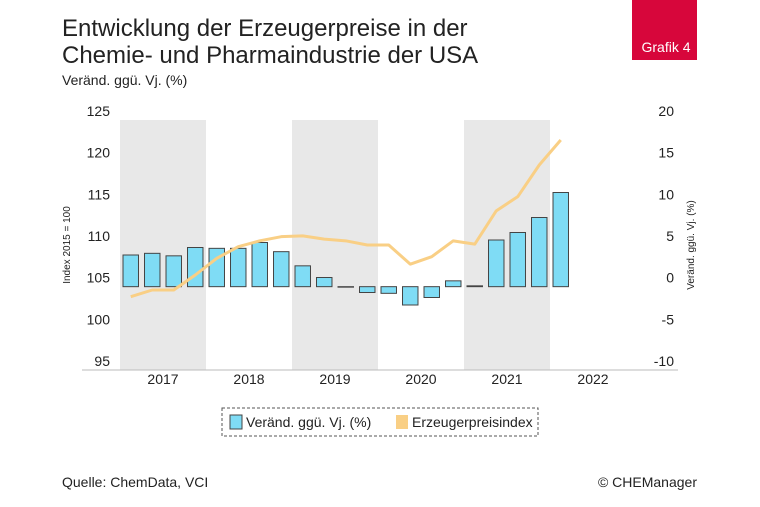 This screenshot has height=507, width=760. What do you see at coordinates (265, 28) in the screenshot?
I see `title-line: Entwicklung der Erzeugerpreise in der` at bounding box center [265, 28].